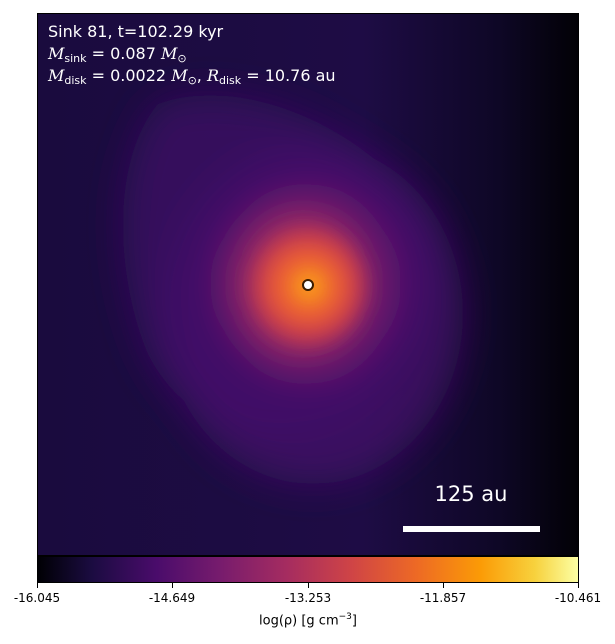 Image resolution: width=615 pixels, height=644 pixels. What do you see at coordinates (578, 598) in the screenshot?
I see `colorbar-tick-label: -10.461` at bounding box center [578, 598].